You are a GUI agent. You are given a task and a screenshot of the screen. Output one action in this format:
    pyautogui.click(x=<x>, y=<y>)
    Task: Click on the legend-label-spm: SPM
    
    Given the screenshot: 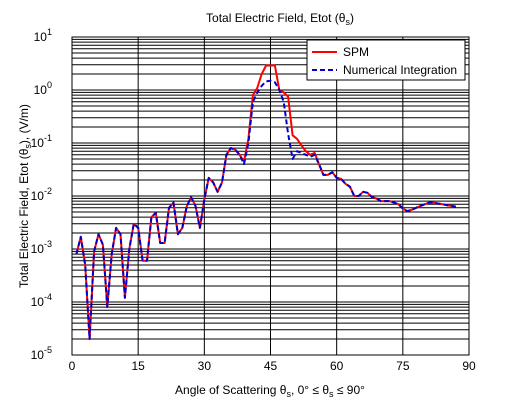 What is the action you would take?
    pyautogui.click(x=356, y=52)
    